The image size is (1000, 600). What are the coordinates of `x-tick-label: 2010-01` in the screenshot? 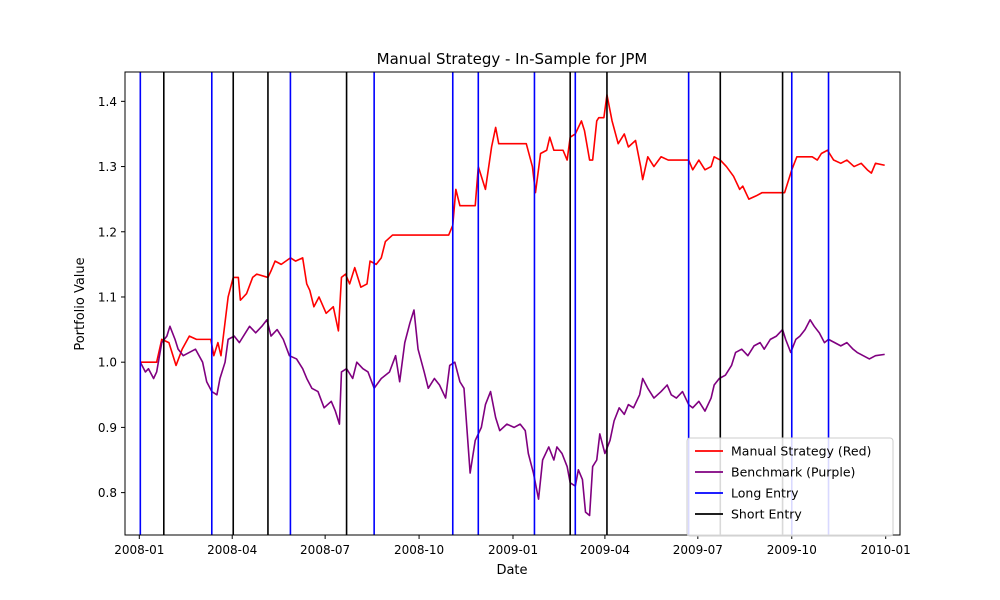 It's located at (886, 550).